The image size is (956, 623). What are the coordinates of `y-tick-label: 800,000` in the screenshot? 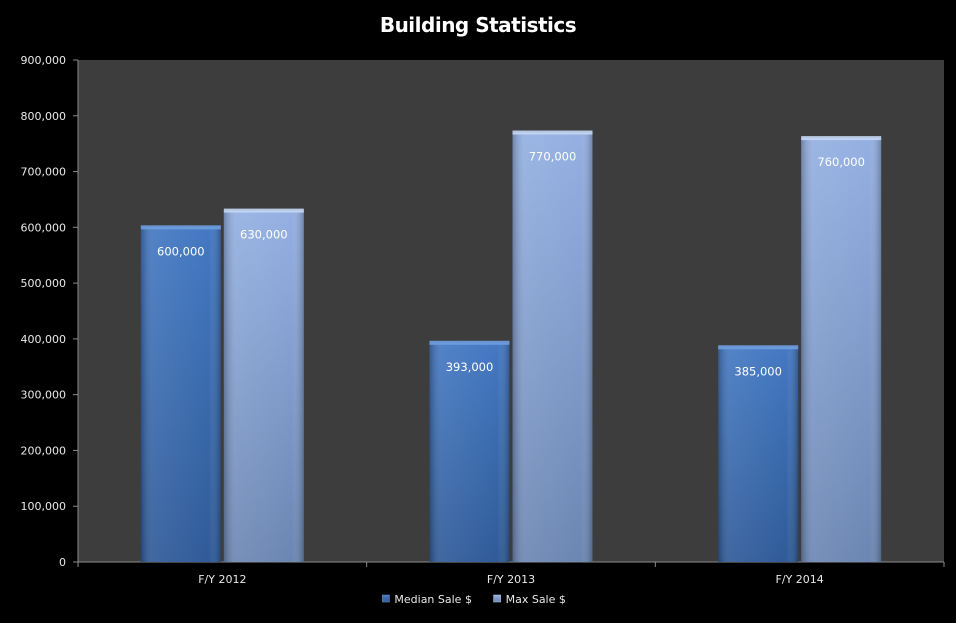 It's located at (44, 116).